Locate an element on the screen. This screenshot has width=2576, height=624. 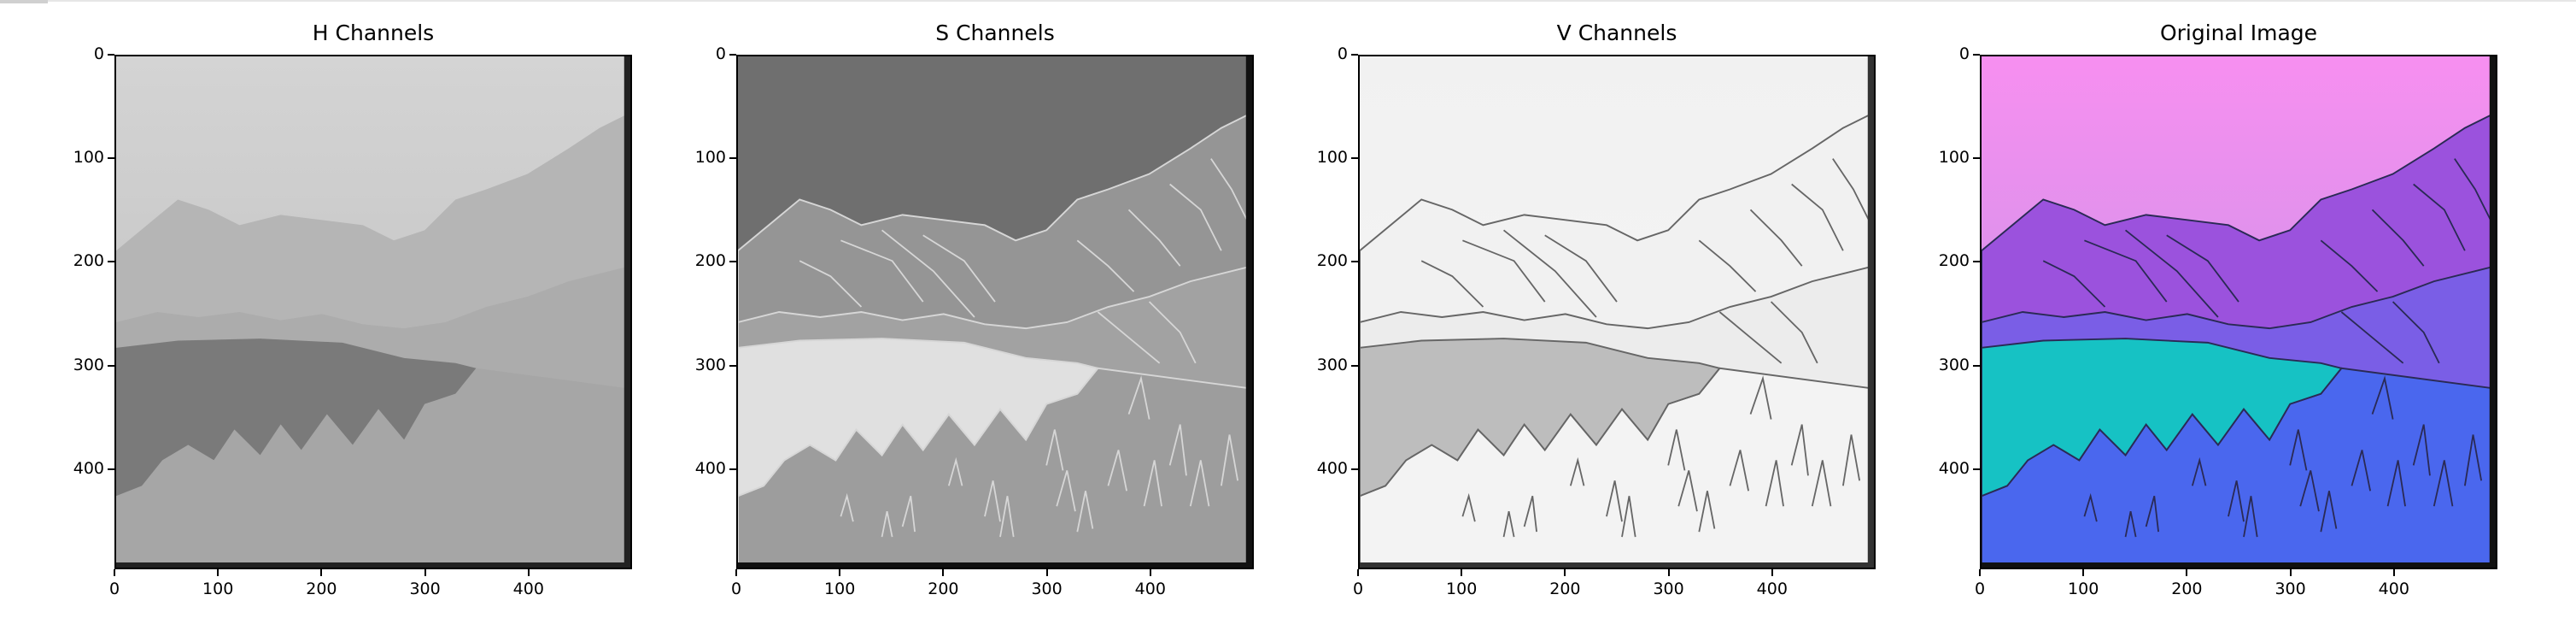
subplot-title: V Channels is located at coordinates (1616, 33).